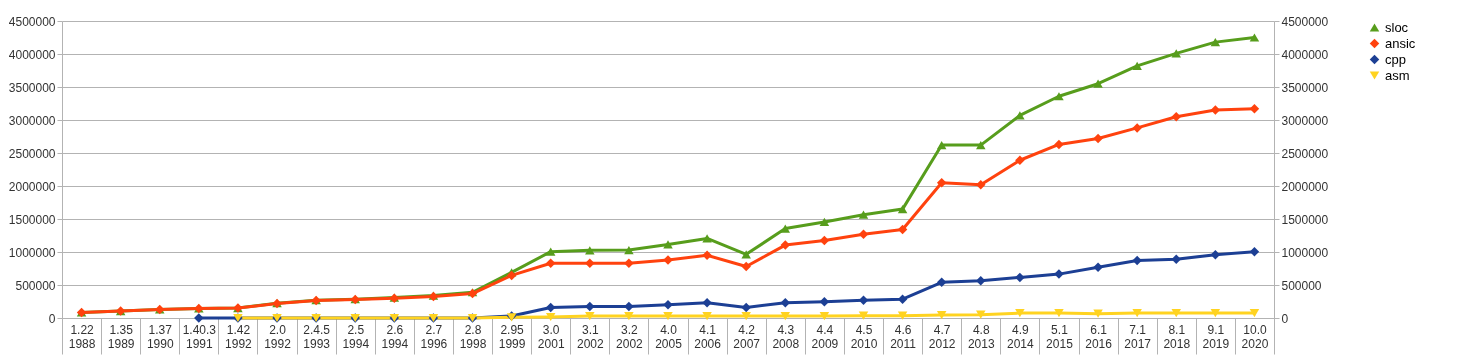  Describe the element at coordinates (82, 336) in the screenshot. I see `x-tick-label: 1.22 1988` at that location.